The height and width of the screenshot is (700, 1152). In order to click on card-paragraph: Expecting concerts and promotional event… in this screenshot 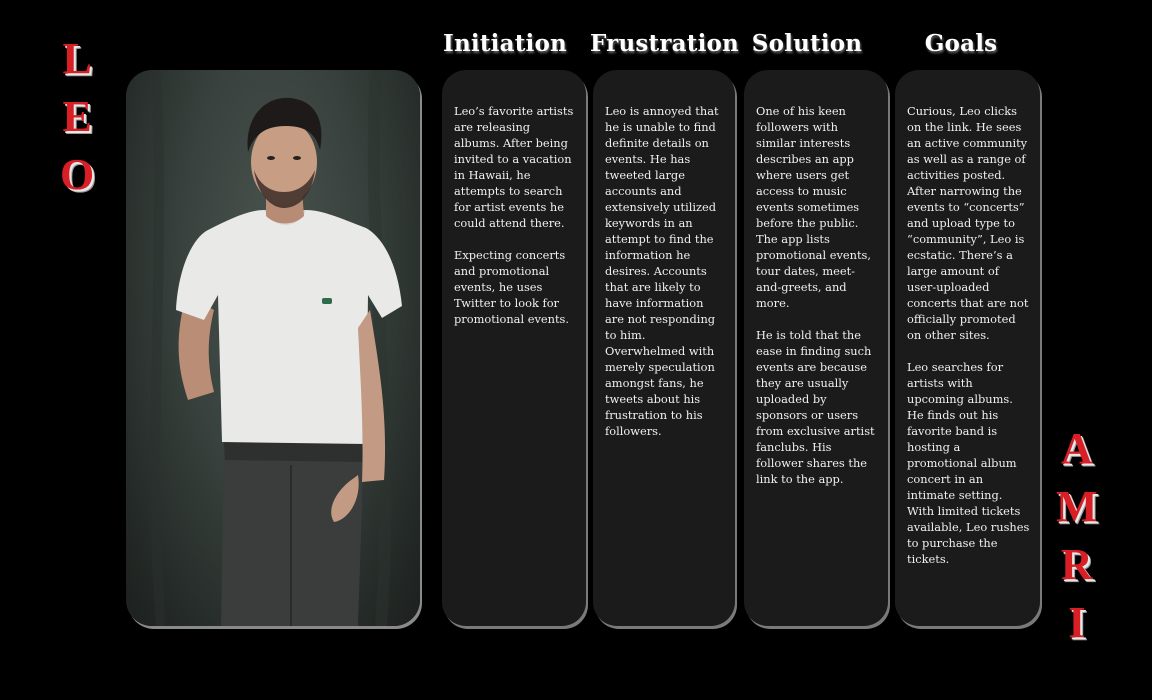, I will do `click(512, 287)`.